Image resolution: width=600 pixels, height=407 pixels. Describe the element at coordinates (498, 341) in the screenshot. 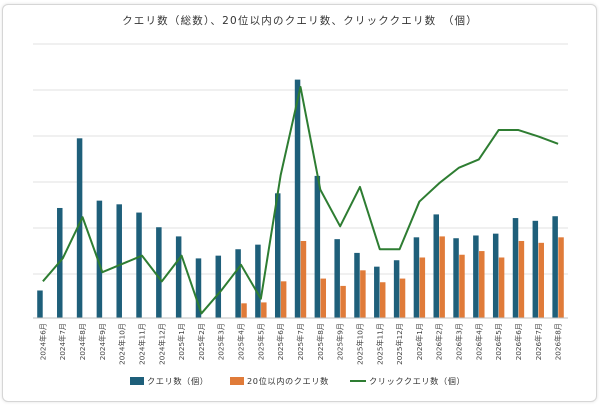

I see `x-tick-label: 2026年5月` at that location.